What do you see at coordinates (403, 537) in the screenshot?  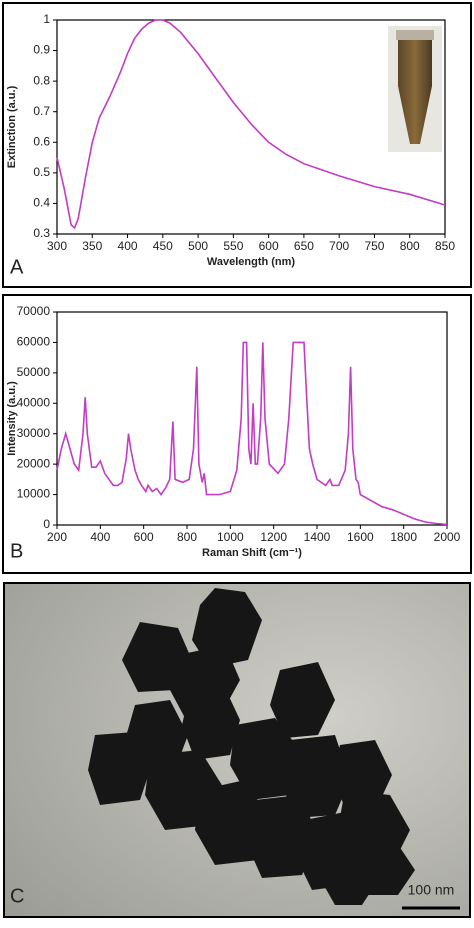 I see `x-tick-label: 1800` at bounding box center [403, 537].